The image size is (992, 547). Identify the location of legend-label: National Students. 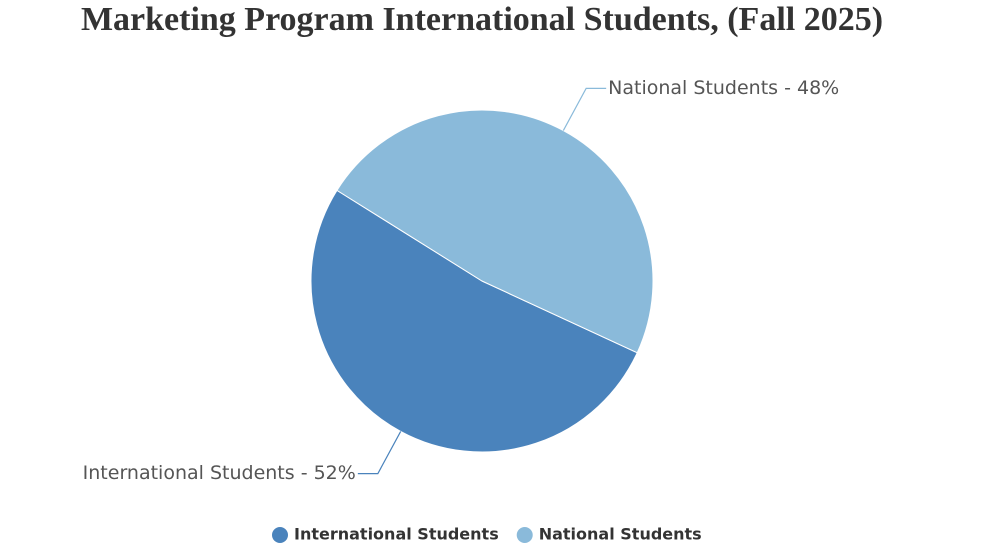
(620, 534).